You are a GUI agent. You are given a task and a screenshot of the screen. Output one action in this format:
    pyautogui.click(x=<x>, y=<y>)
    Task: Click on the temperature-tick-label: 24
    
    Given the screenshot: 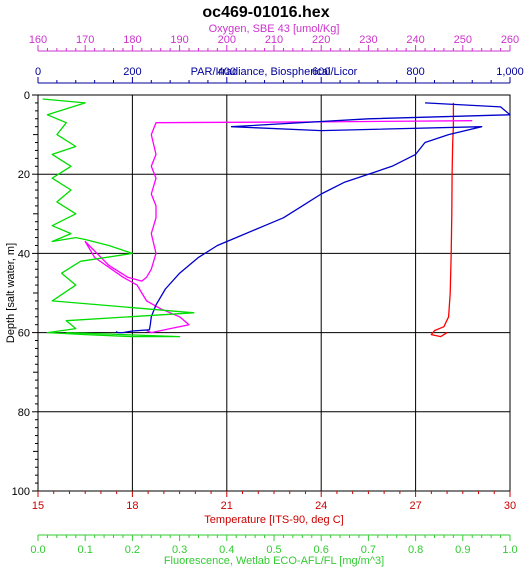 What is the action you would take?
    pyautogui.click(x=321, y=506)
    